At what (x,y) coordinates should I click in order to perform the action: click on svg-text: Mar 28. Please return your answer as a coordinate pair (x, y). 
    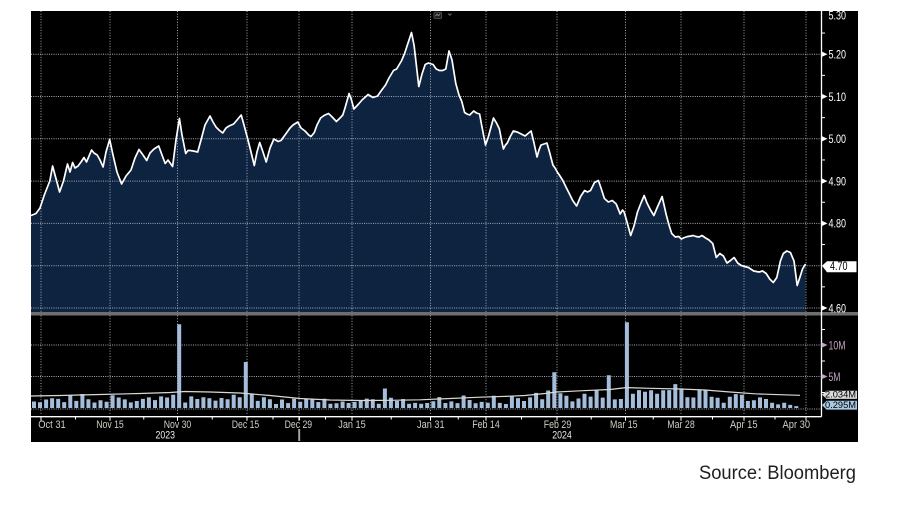
    Looking at the image, I should click on (681, 425).